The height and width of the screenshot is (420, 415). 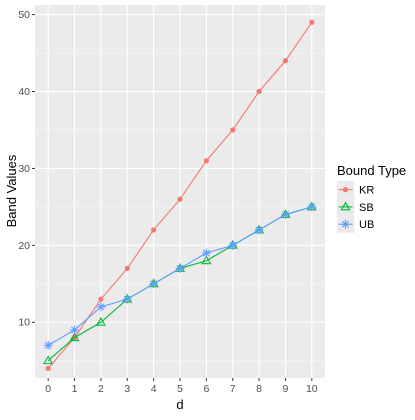 What do you see at coordinates (24, 246) in the screenshot?
I see `y-tick-label: 20` at bounding box center [24, 246].